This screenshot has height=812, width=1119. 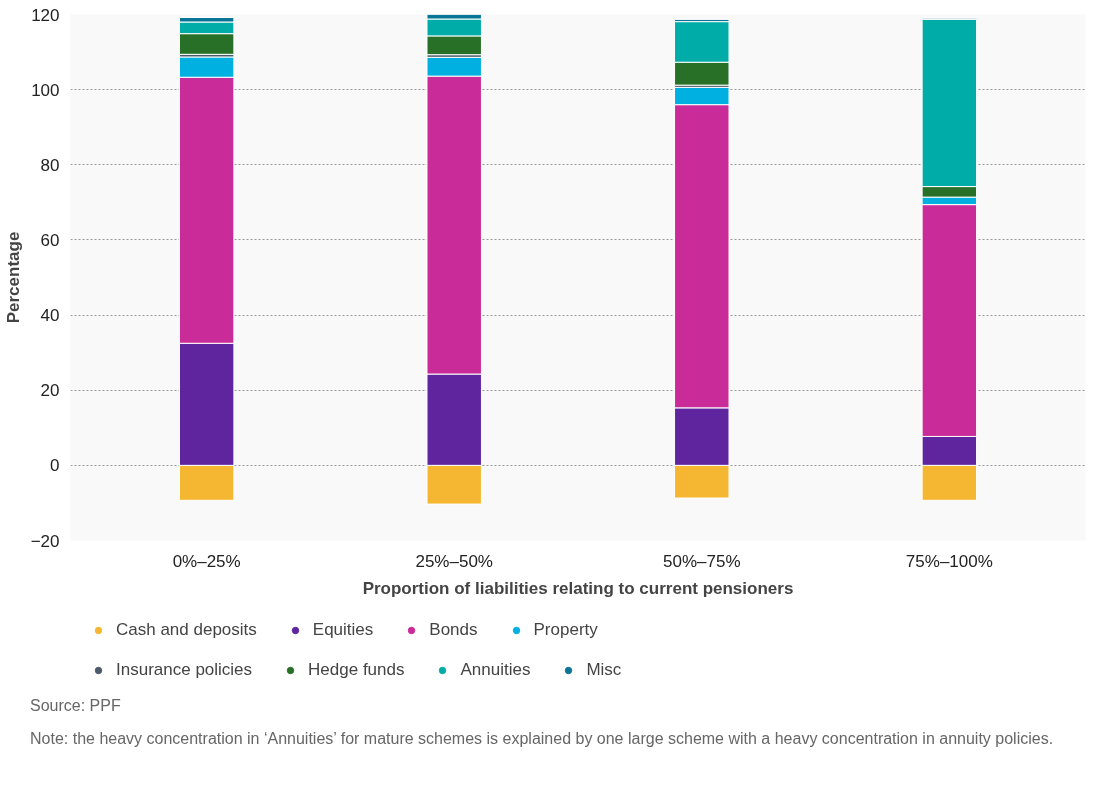 I want to click on legend-label: Annuities, so click(x=495, y=670).